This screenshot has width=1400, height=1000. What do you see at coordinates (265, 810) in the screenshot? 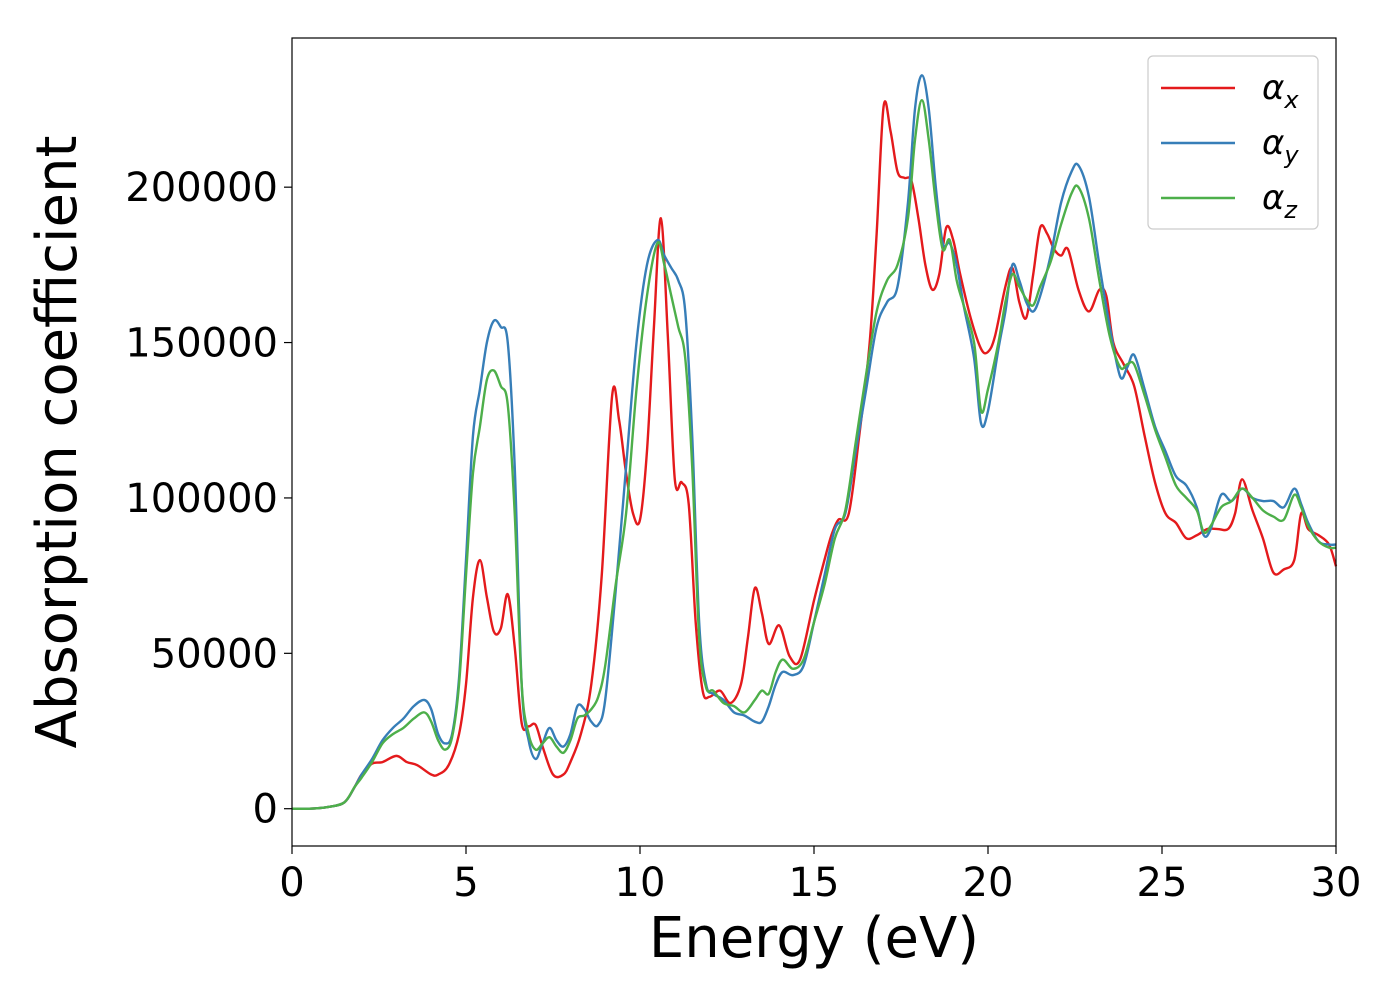
I see `y-tick-label: 0` at bounding box center [265, 810].